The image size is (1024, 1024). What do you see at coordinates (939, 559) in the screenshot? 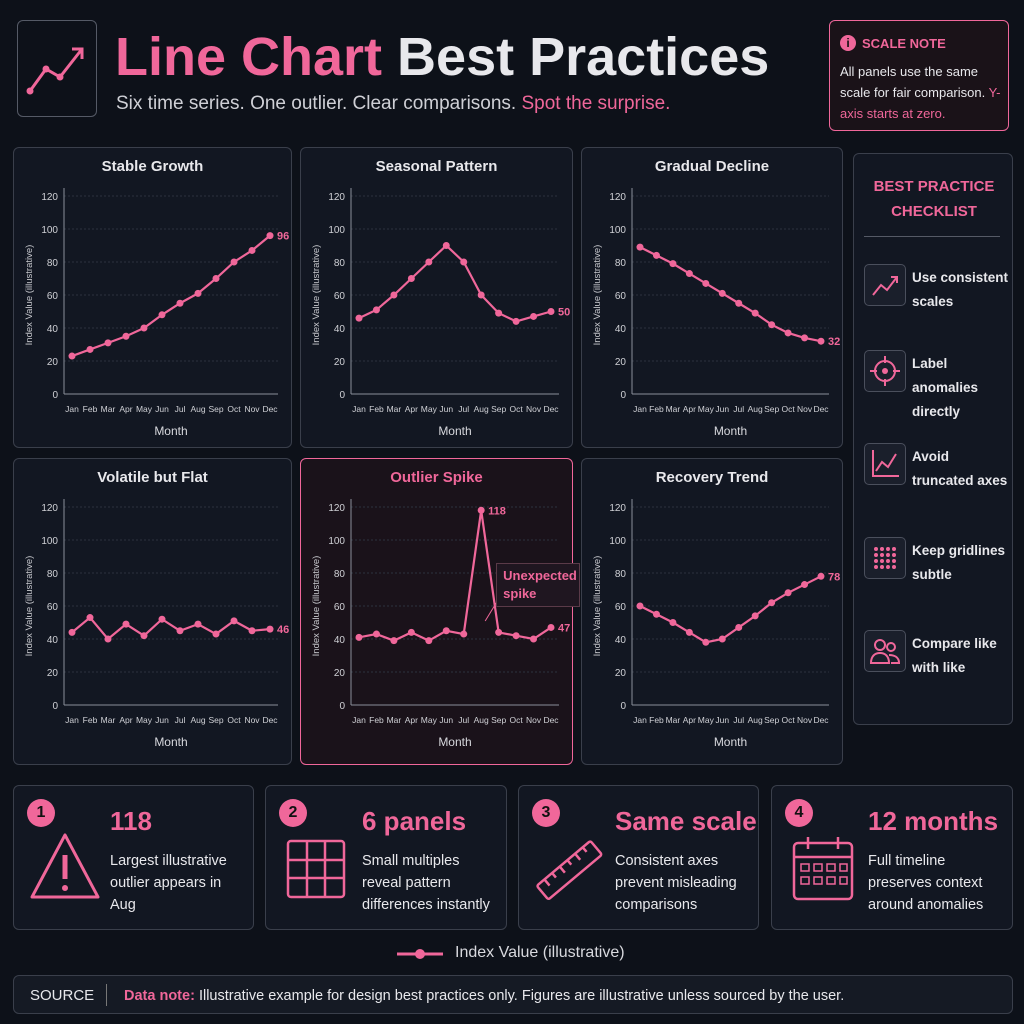
I see `checklist-item: Keep gridlines subtle` at bounding box center [939, 559].